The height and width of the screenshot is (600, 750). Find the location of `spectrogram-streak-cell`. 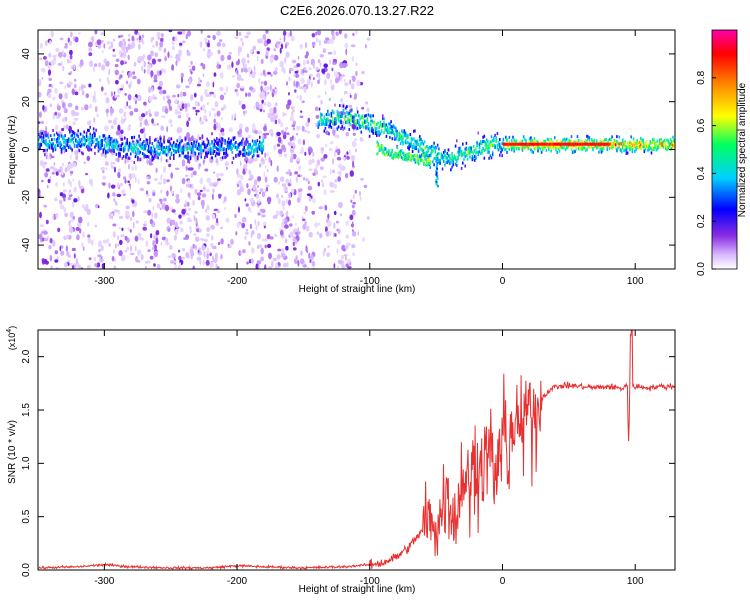

spectrogram-streak-cell is located at coordinates (437, 176).